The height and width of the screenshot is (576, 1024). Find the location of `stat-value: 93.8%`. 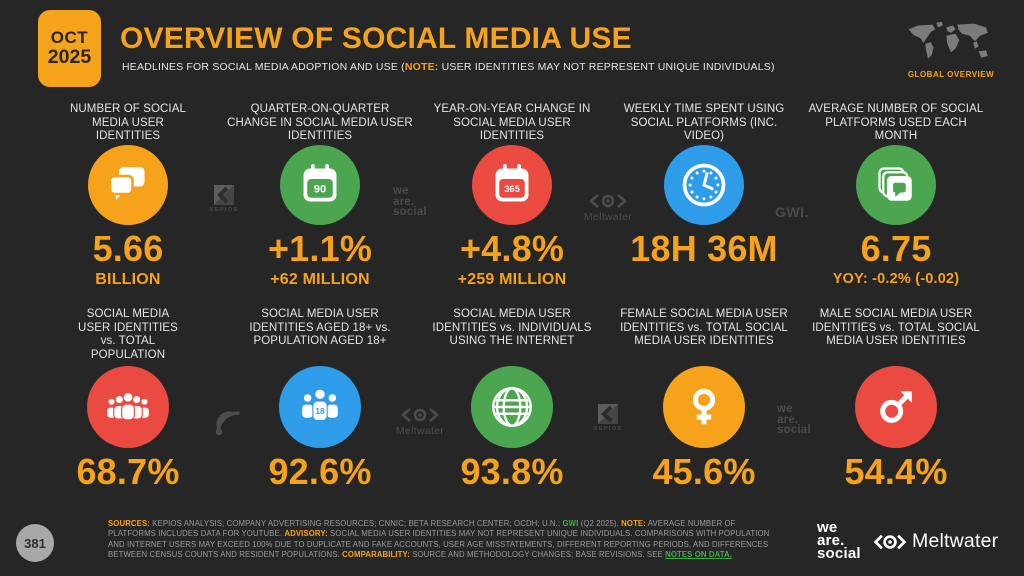

stat-value: 93.8% is located at coordinates (512, 471).